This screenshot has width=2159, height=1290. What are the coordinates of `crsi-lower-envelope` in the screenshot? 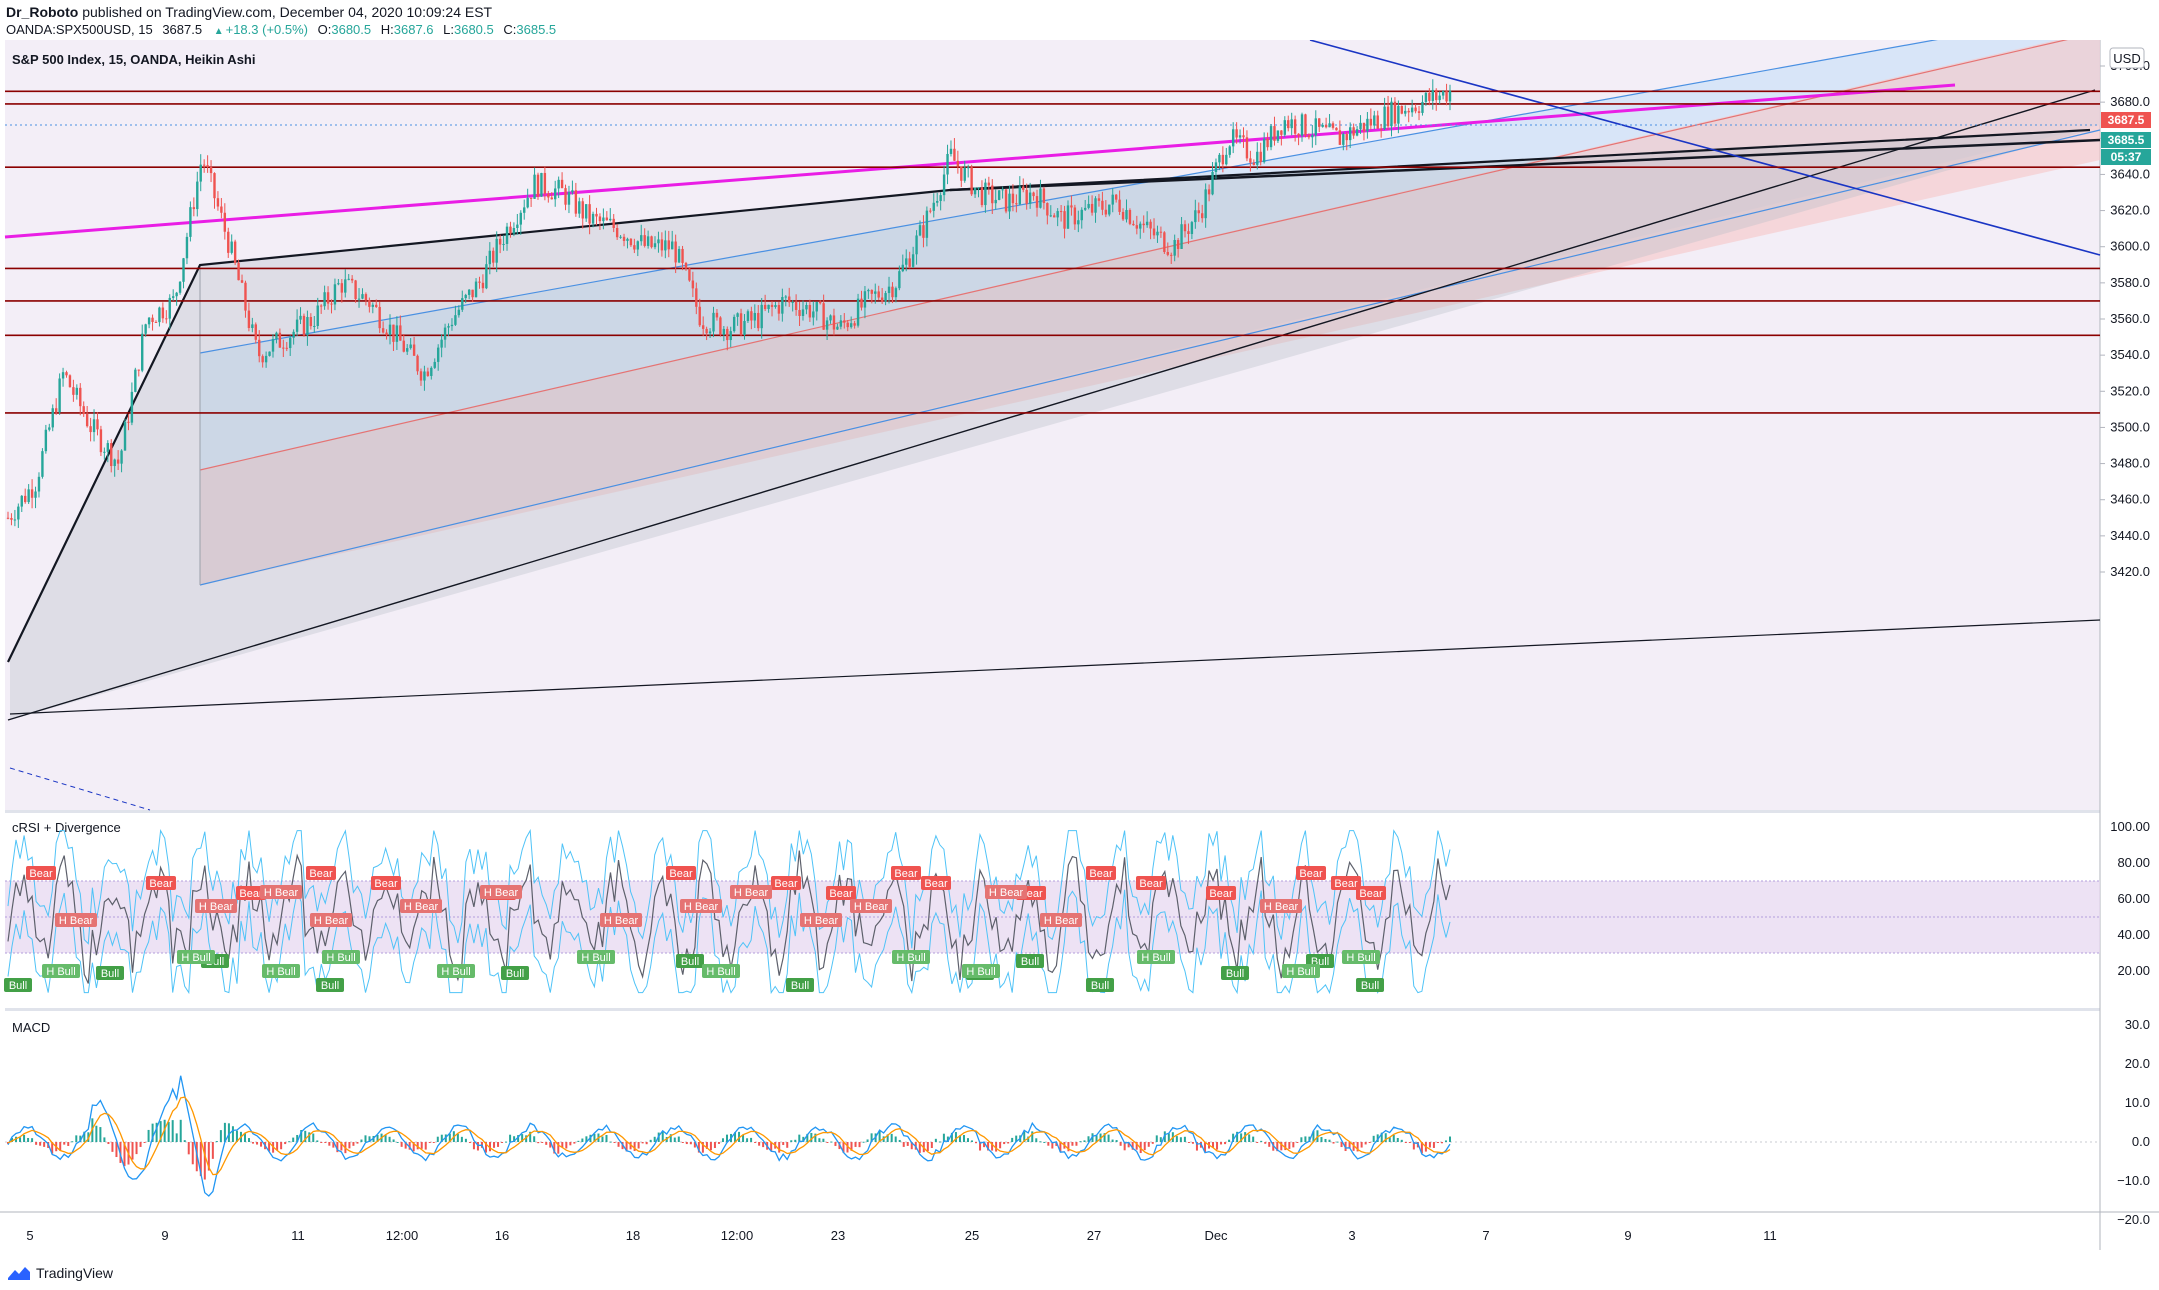 It's located at (729, 942).